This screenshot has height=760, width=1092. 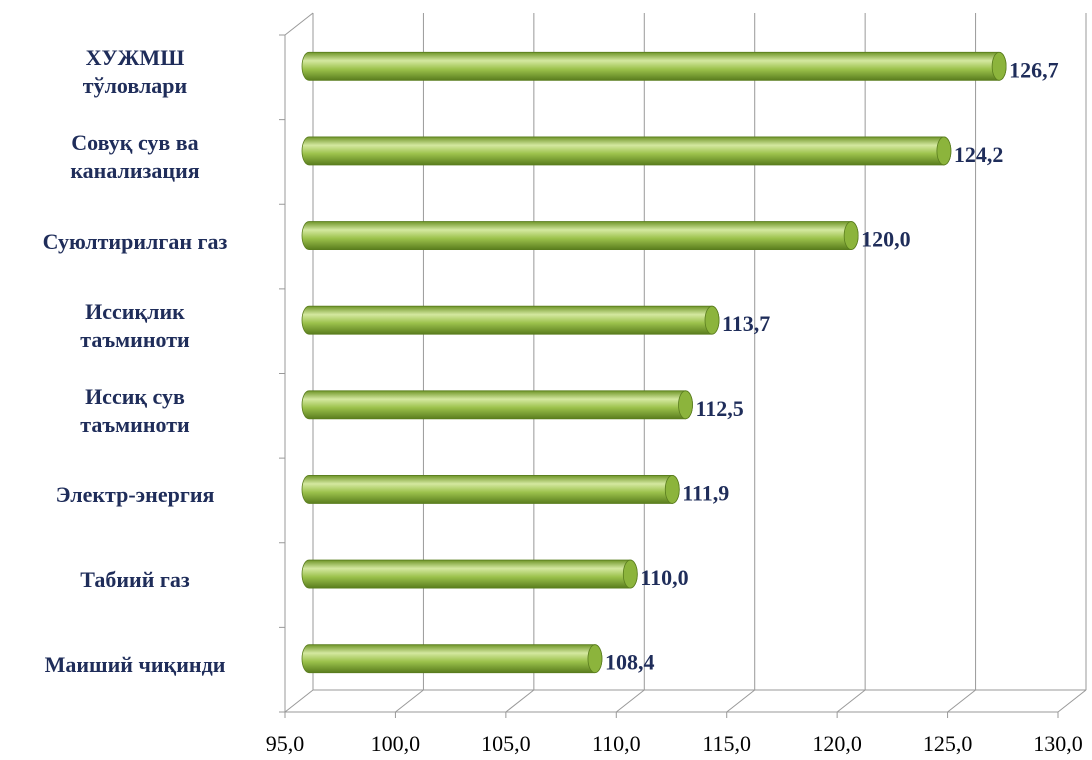 I want to click on left-wall, so click(x=299, y=24).